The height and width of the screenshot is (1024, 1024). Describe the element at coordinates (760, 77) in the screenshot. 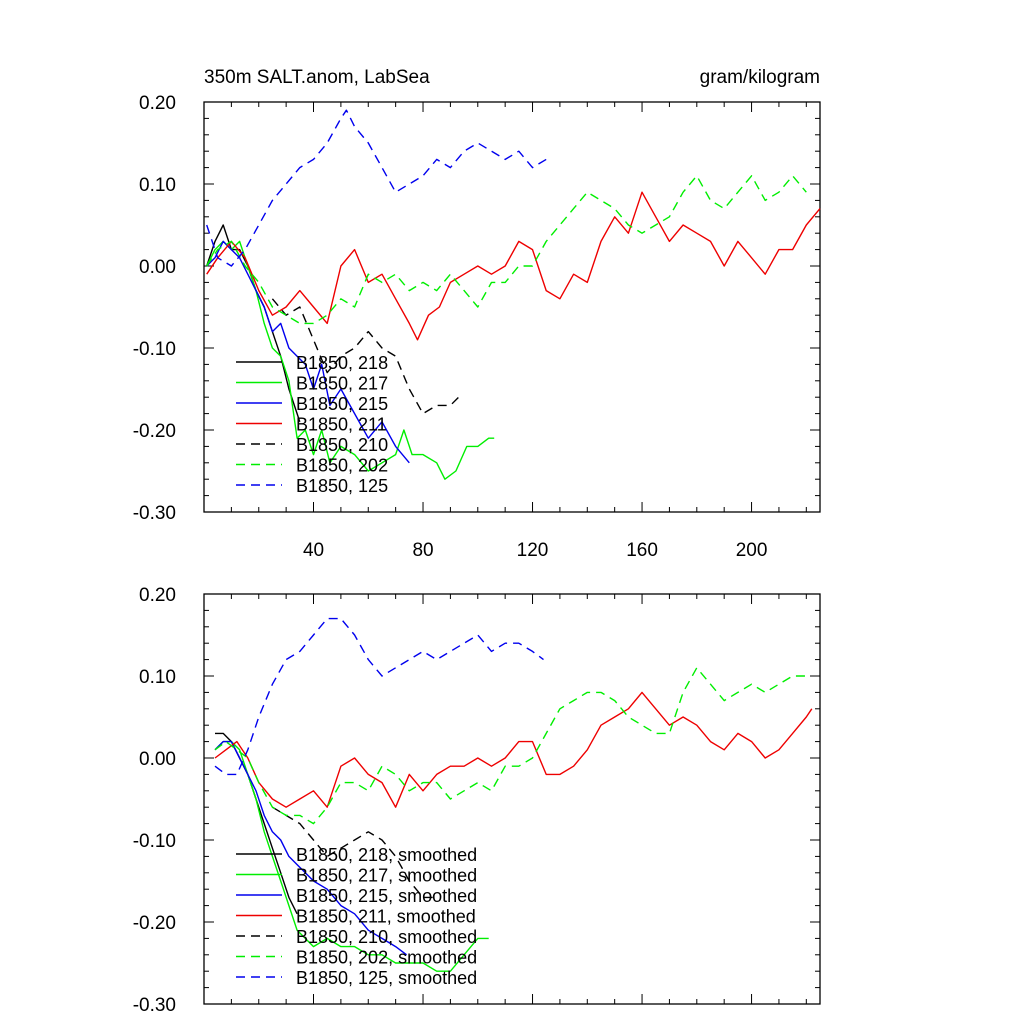

I see `units-label: gram/kilogram` at that location.